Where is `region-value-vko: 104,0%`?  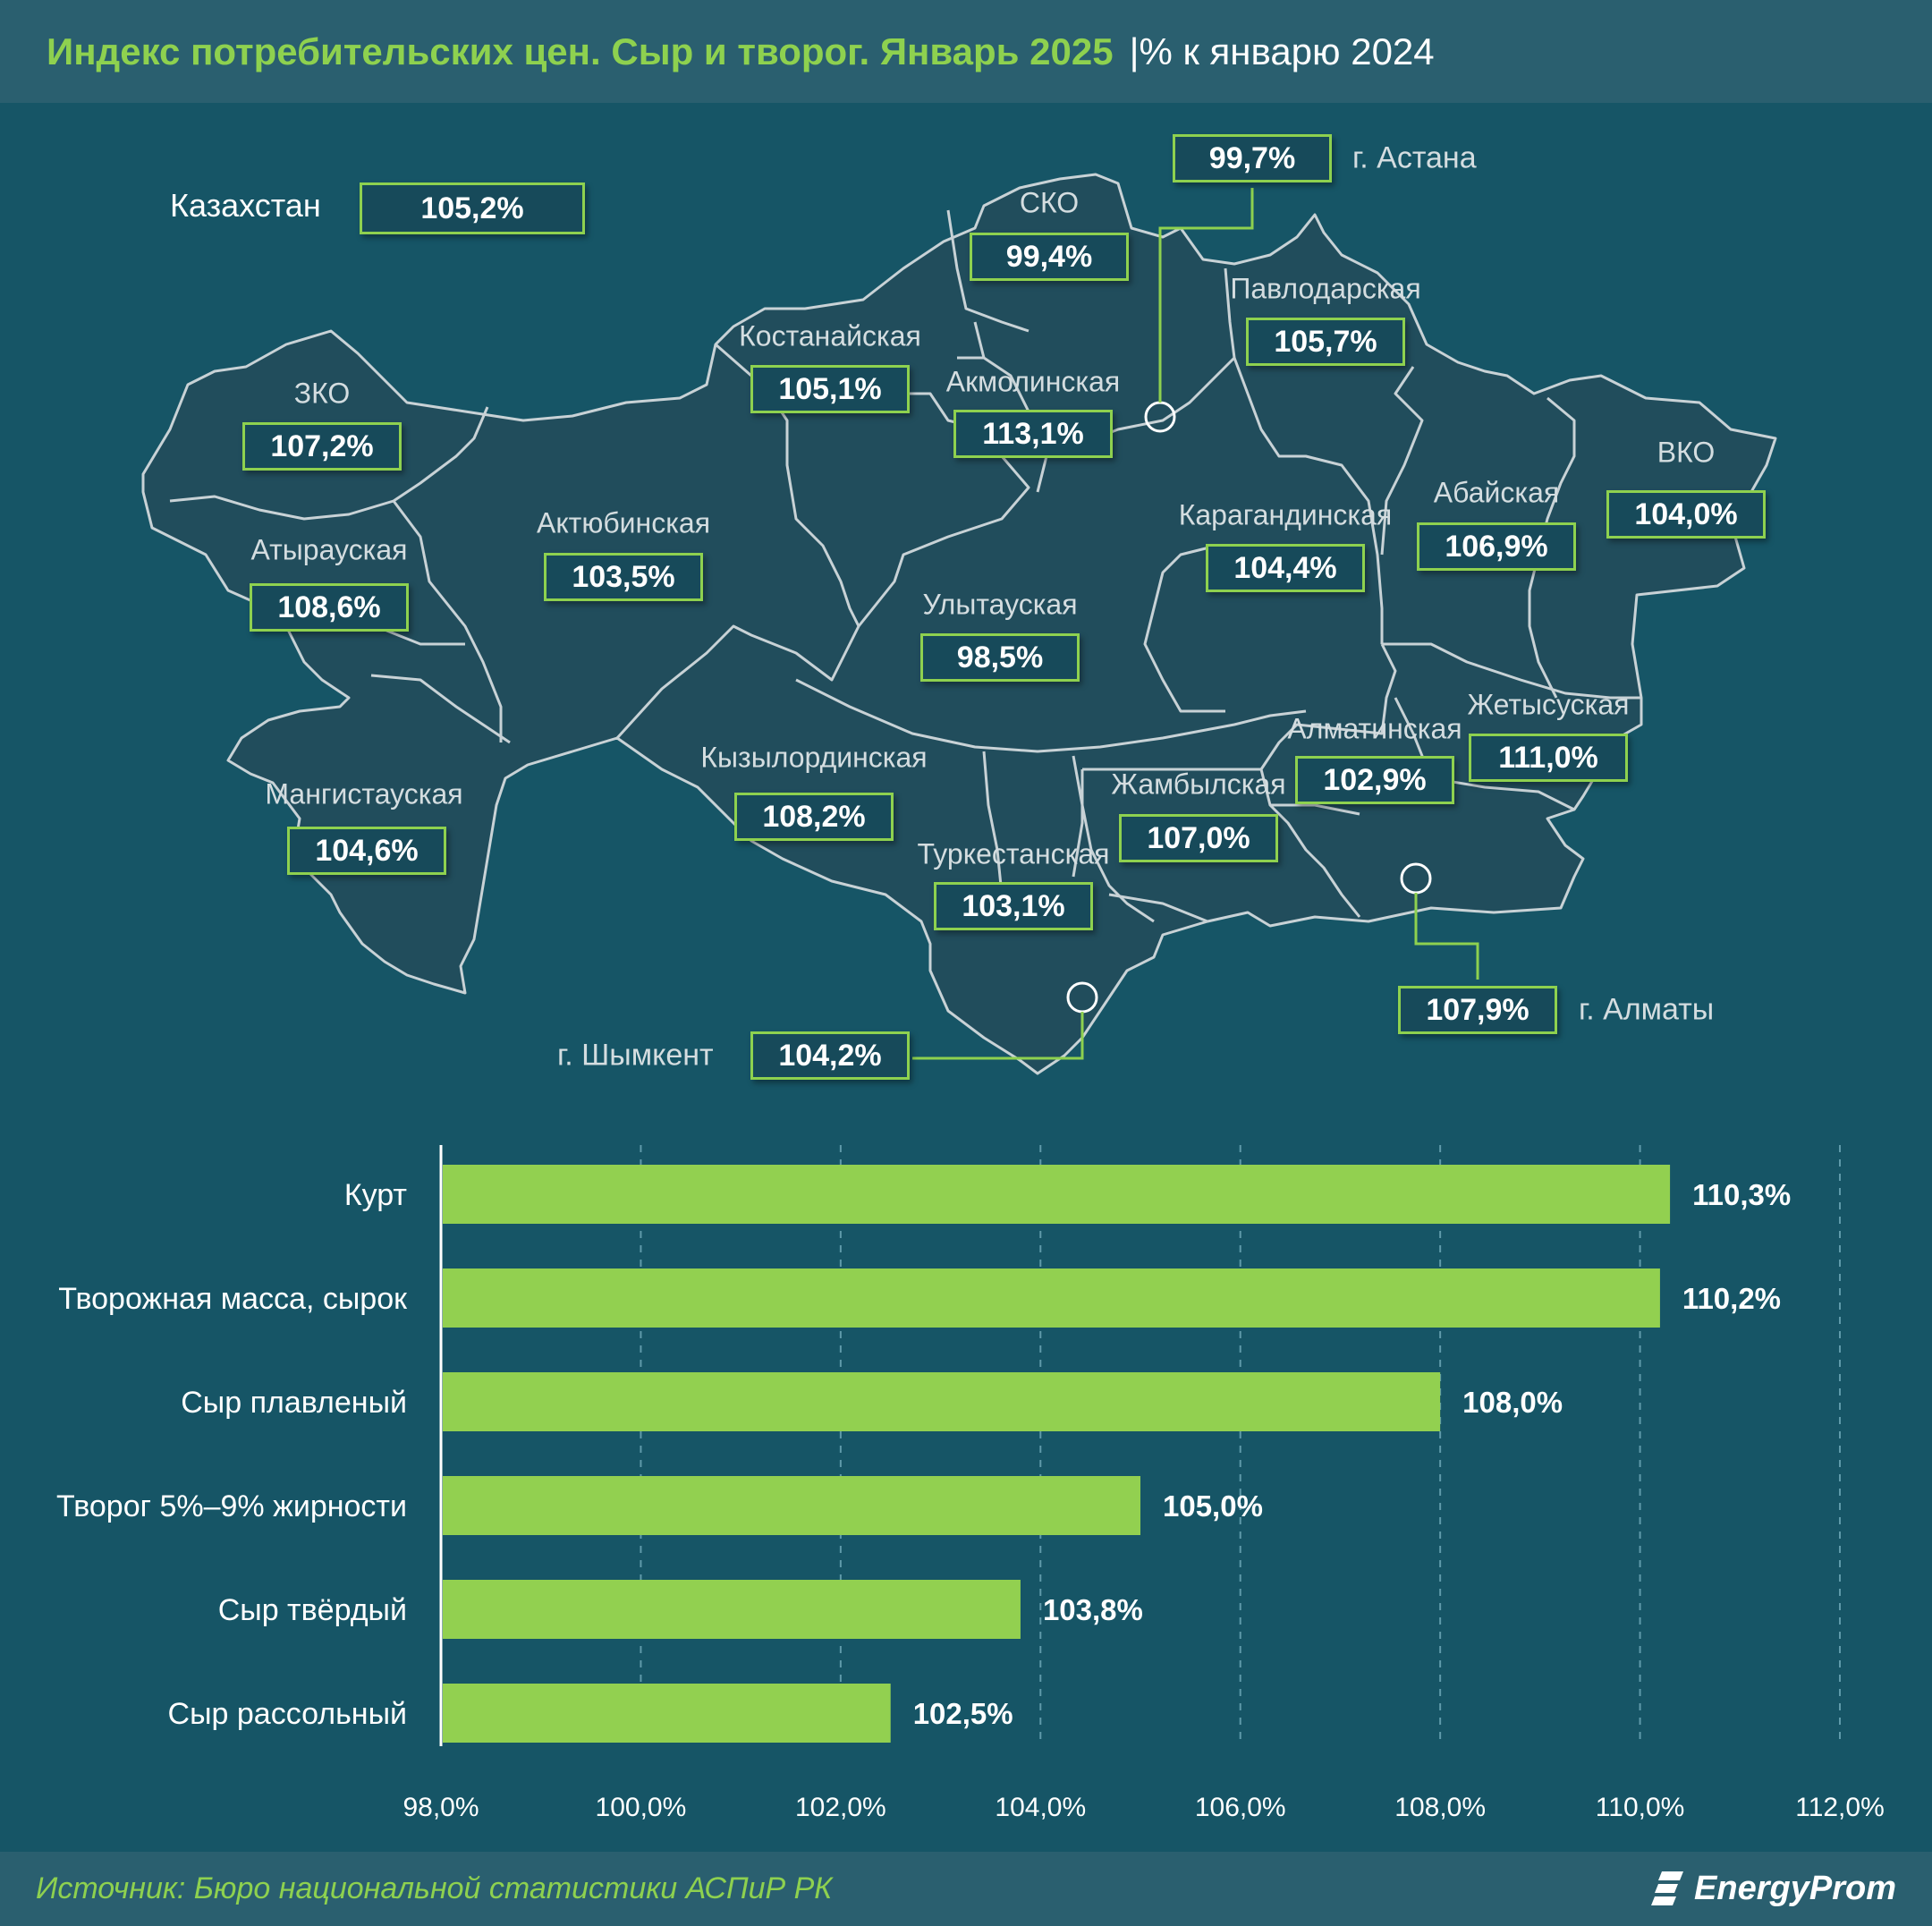 region-value-vko: 104,0% is located at coordinates (1686, 514).